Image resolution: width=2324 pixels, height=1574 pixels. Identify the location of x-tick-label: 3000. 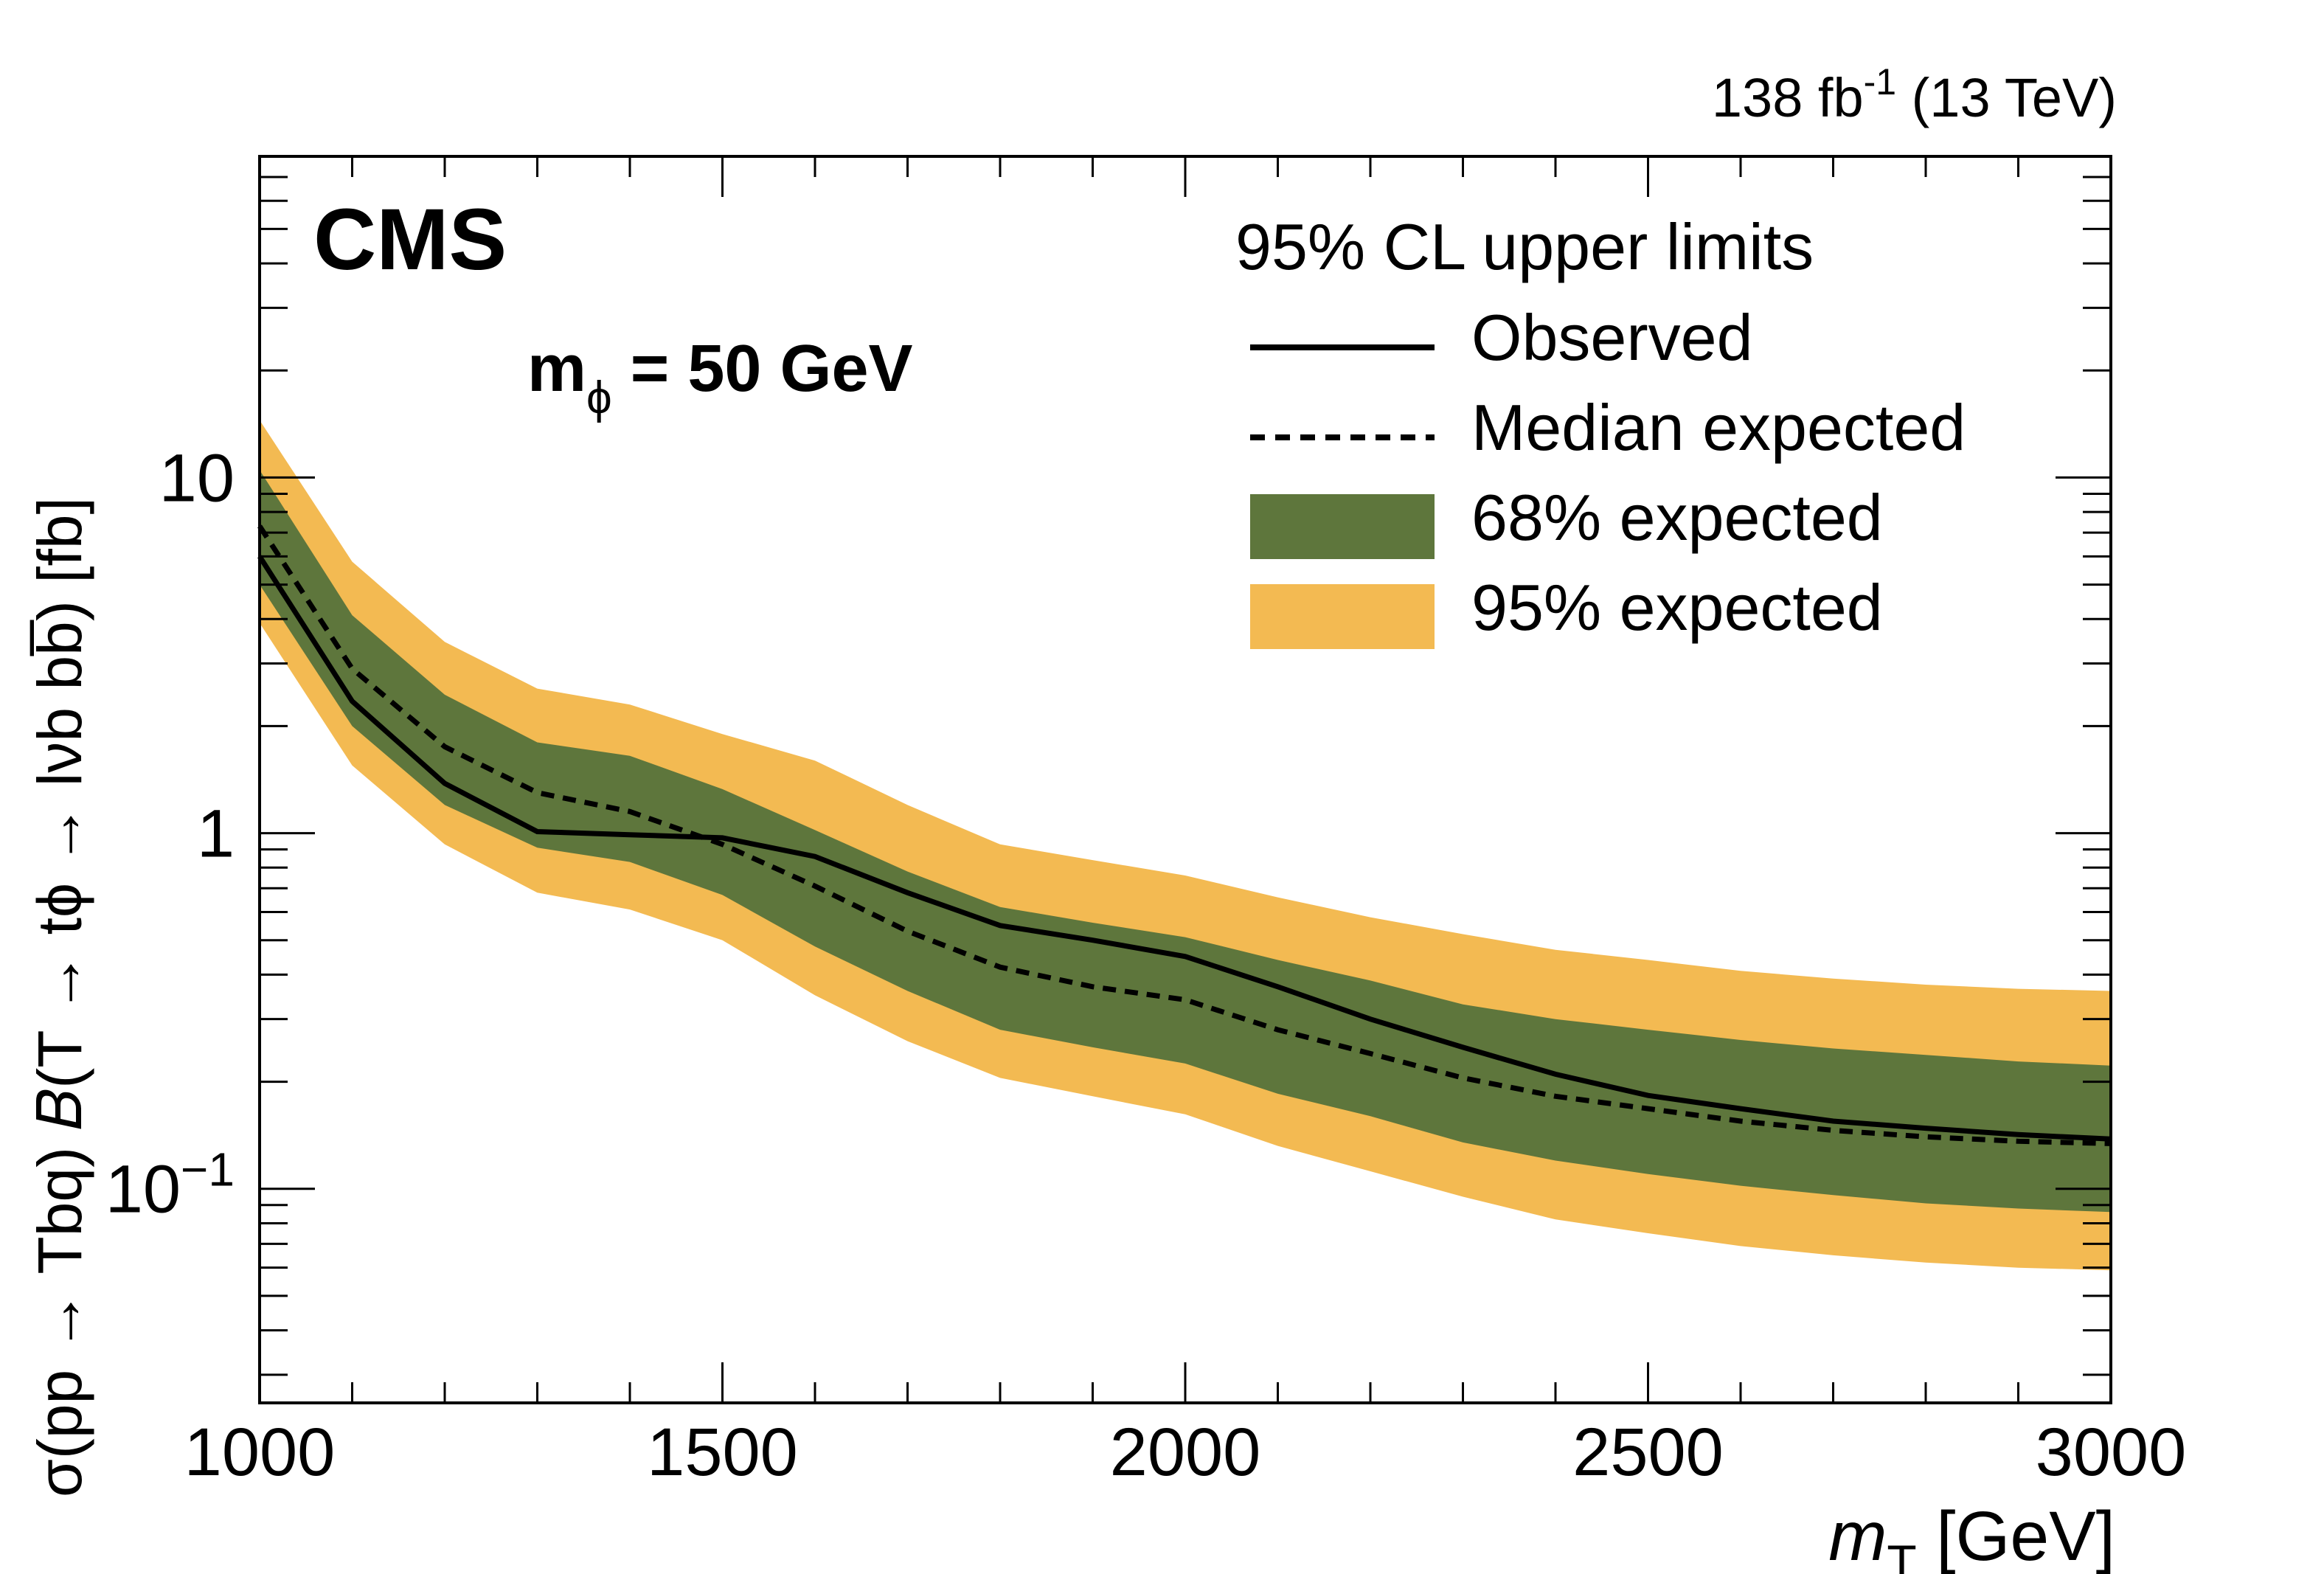
(2111, 1452).